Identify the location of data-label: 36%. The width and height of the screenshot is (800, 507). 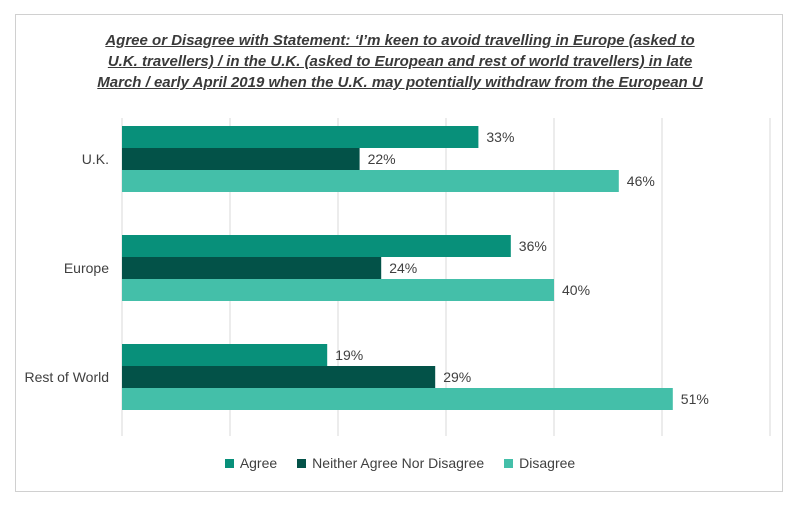
(533, 246).